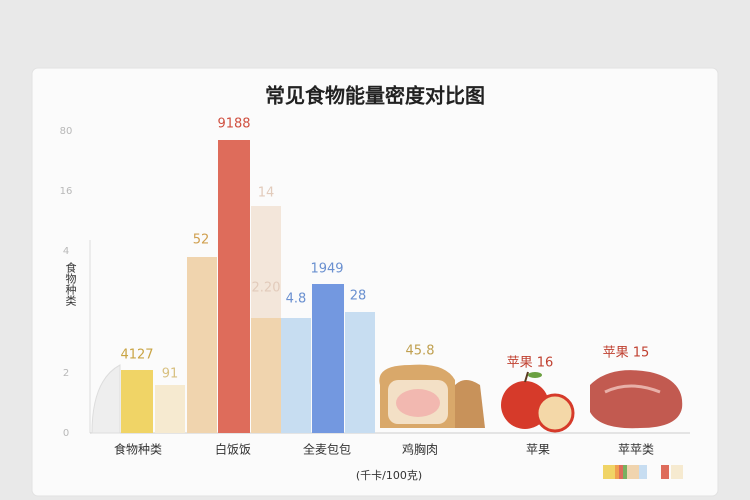 The image size is (750, 500). Describe the element at coordinates (432, 396) in the screenshot. I see `bread-image` at that location.